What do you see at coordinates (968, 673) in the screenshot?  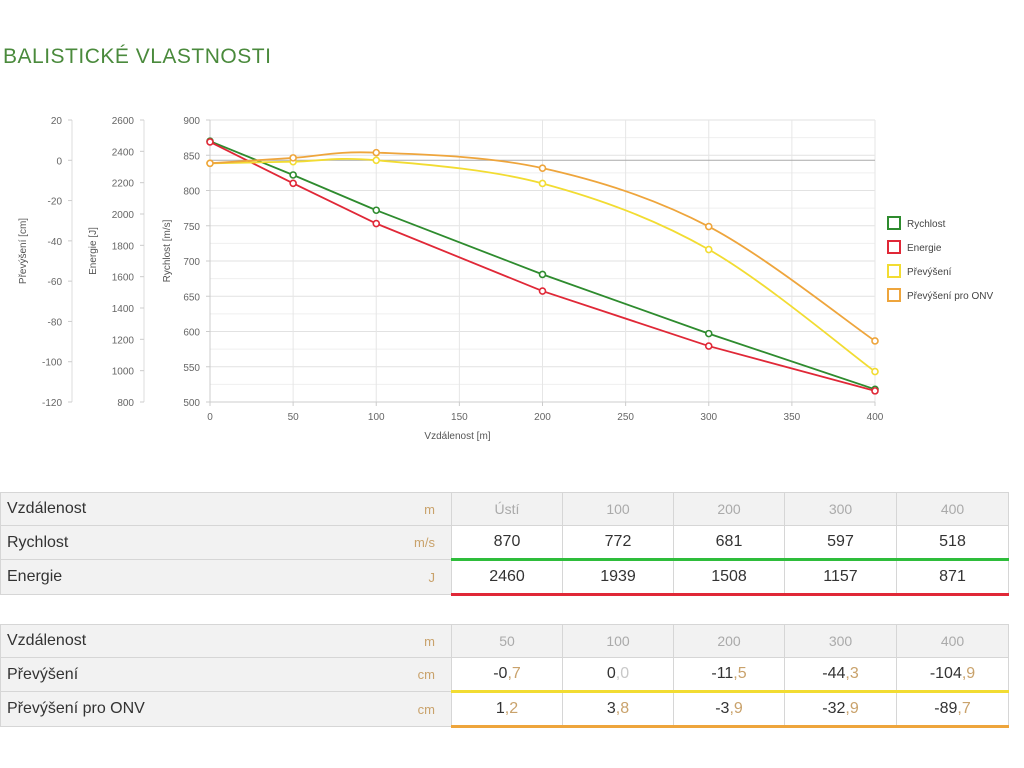 I see `drop-dec: ,9` at bounding box center [968, 673].